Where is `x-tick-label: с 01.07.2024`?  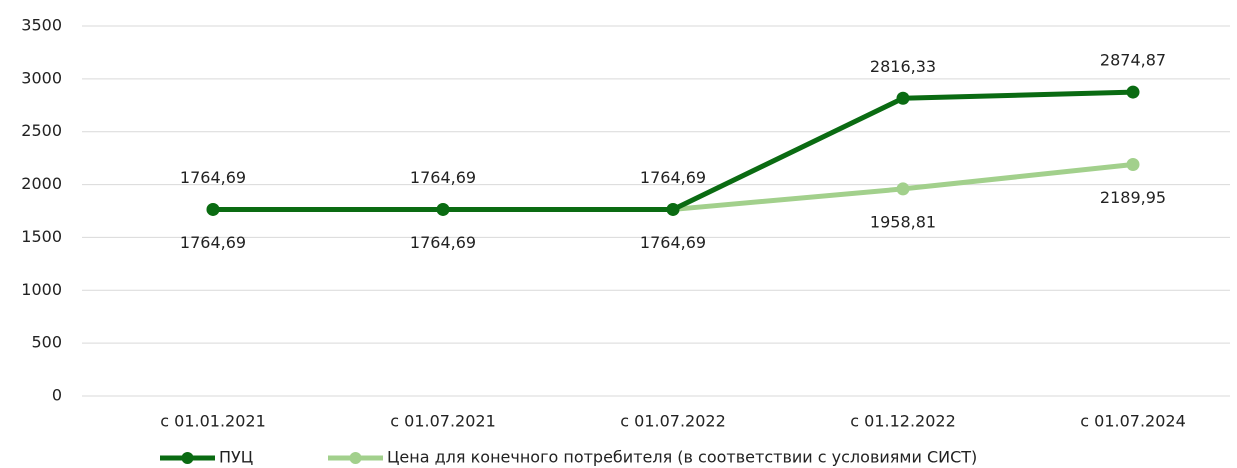 x-tick-label: с 01.07.2024 is located at coordinates (1133, 421).